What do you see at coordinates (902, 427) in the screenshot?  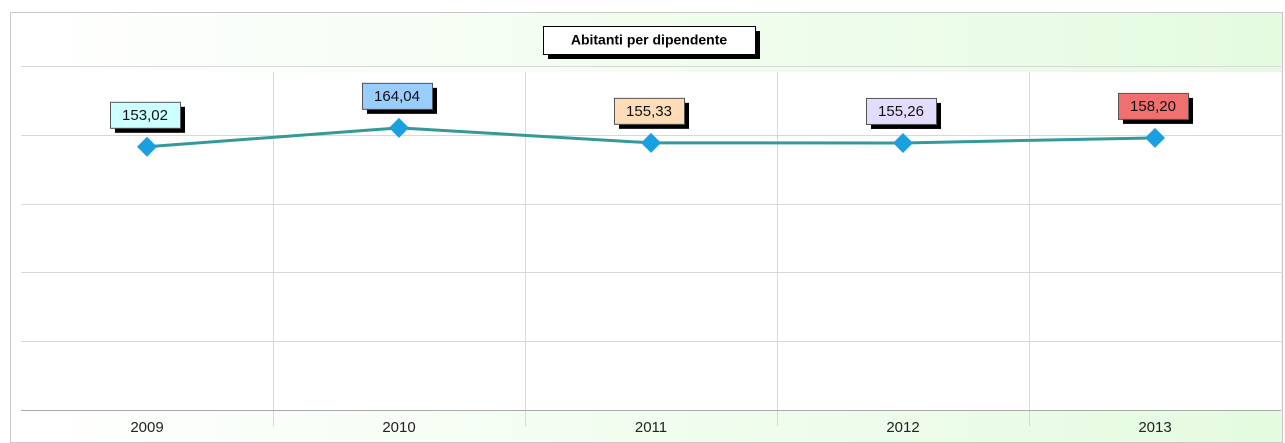 I see `x-tick-label: 2012` at bounding box center [902, 427].